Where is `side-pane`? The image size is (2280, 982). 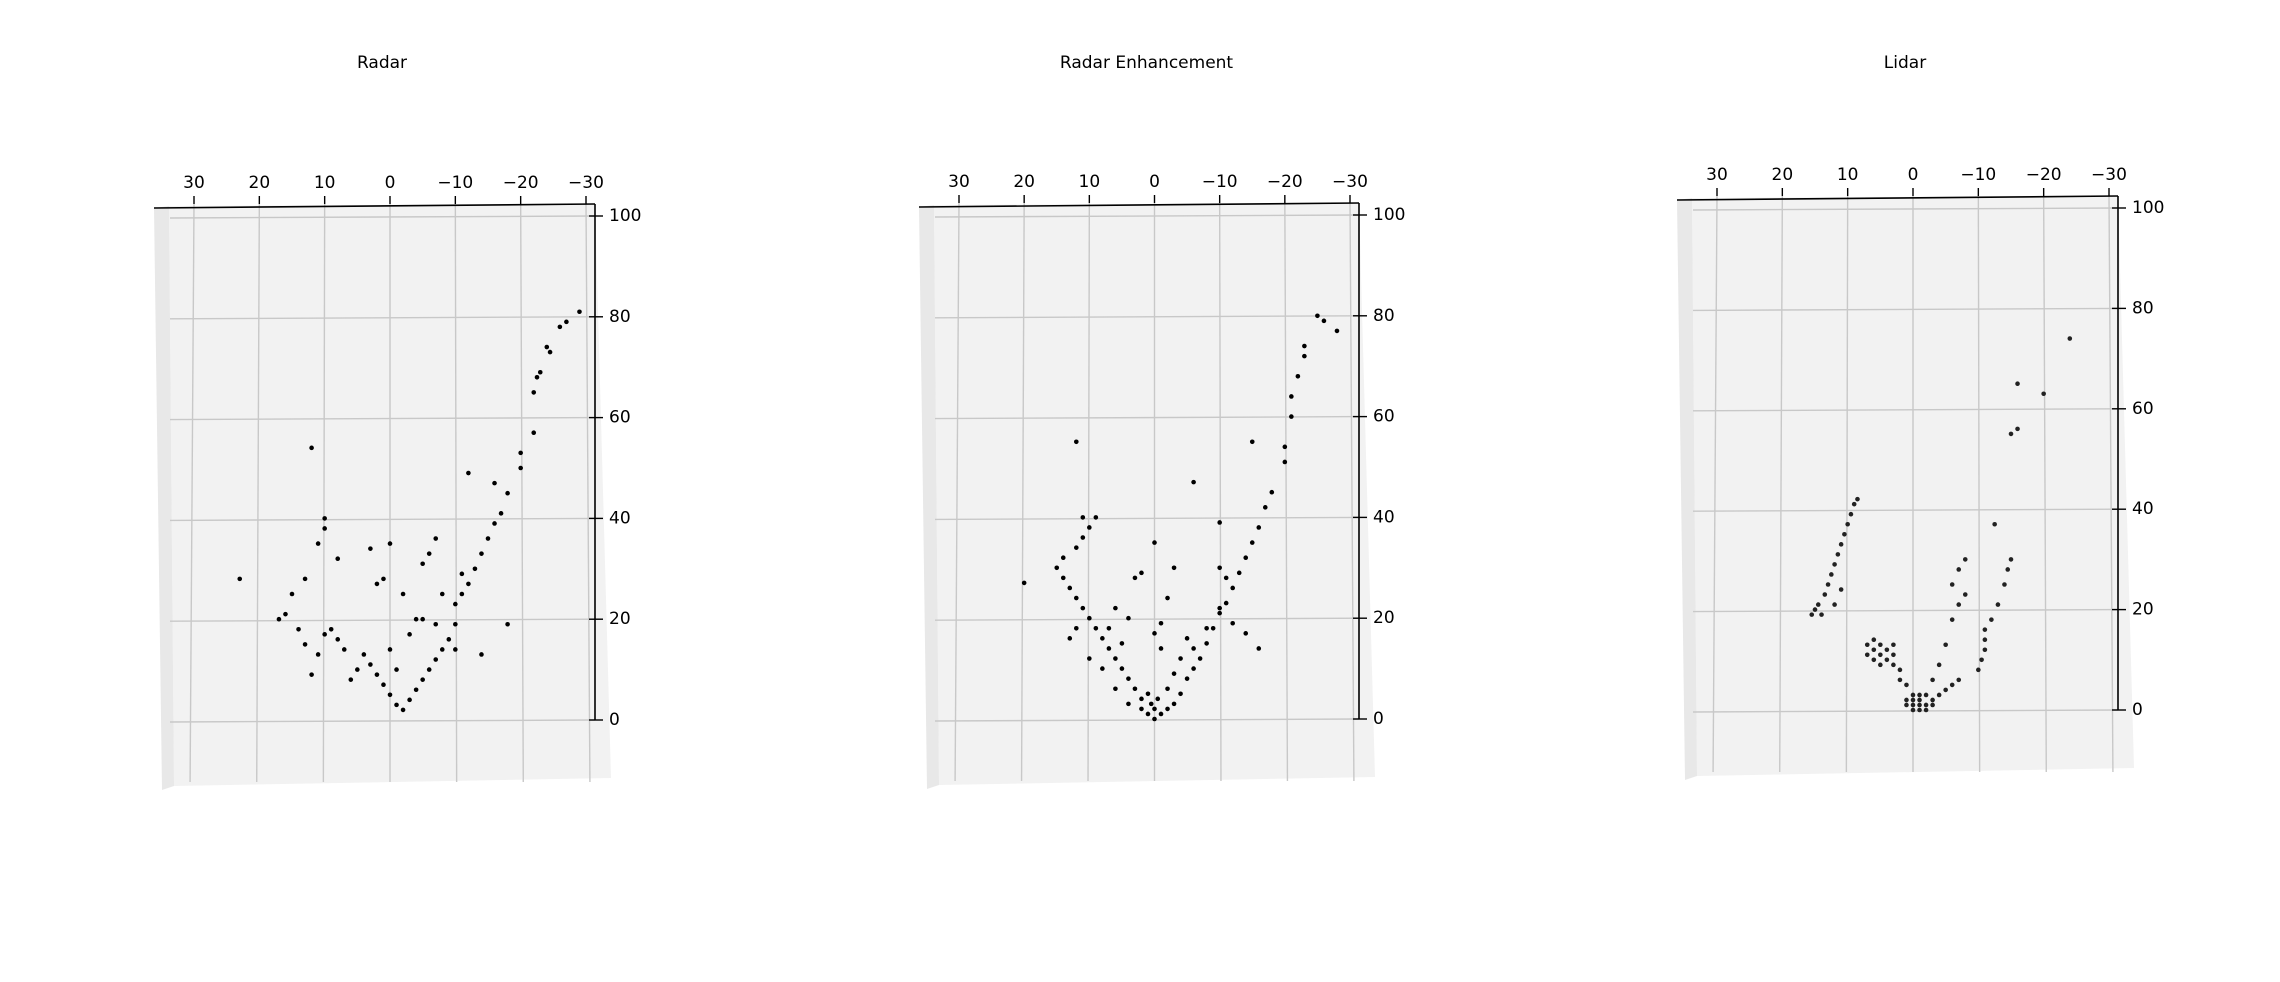
side-pane is located at coordinates (1687, 489).